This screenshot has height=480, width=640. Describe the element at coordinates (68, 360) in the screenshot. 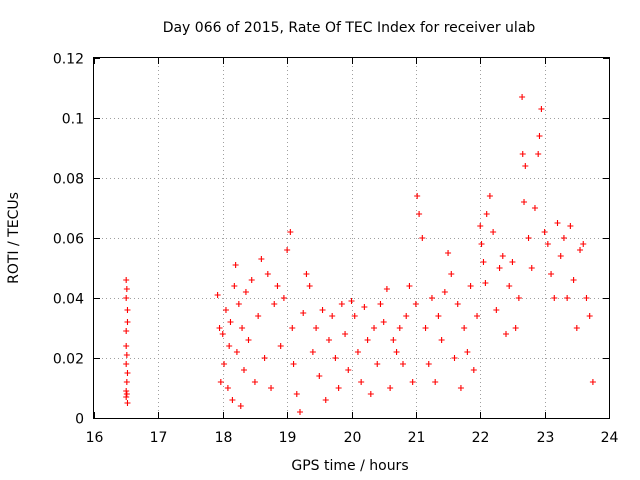

I see `y-tick-label: 0.02` at that location.